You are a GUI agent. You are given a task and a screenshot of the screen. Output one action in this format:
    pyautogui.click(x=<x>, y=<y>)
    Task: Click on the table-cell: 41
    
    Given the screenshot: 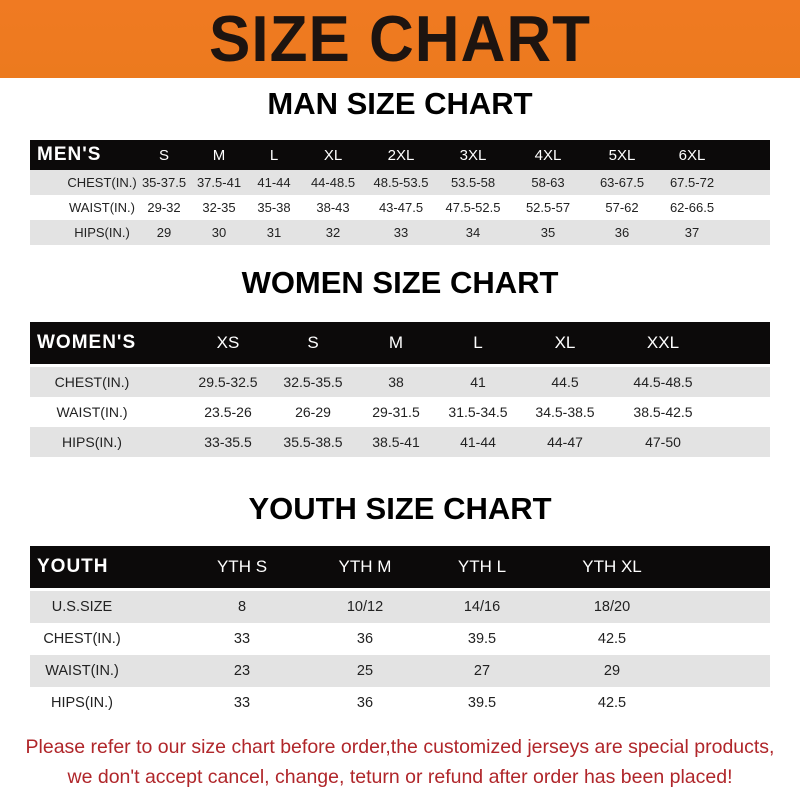 What is the action you would take?
    pyautogui.click(x=478, y=382)
    